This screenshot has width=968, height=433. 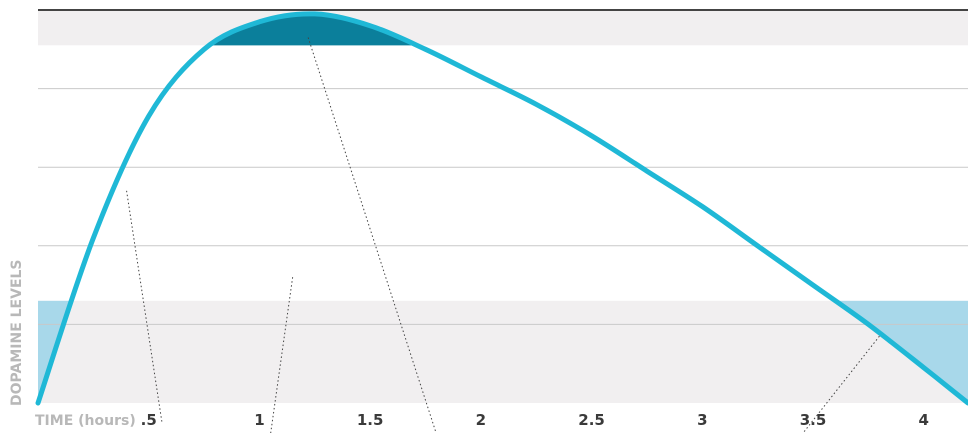 I want to click on x-tick-label: 2.5, so click(x=591, y=420).